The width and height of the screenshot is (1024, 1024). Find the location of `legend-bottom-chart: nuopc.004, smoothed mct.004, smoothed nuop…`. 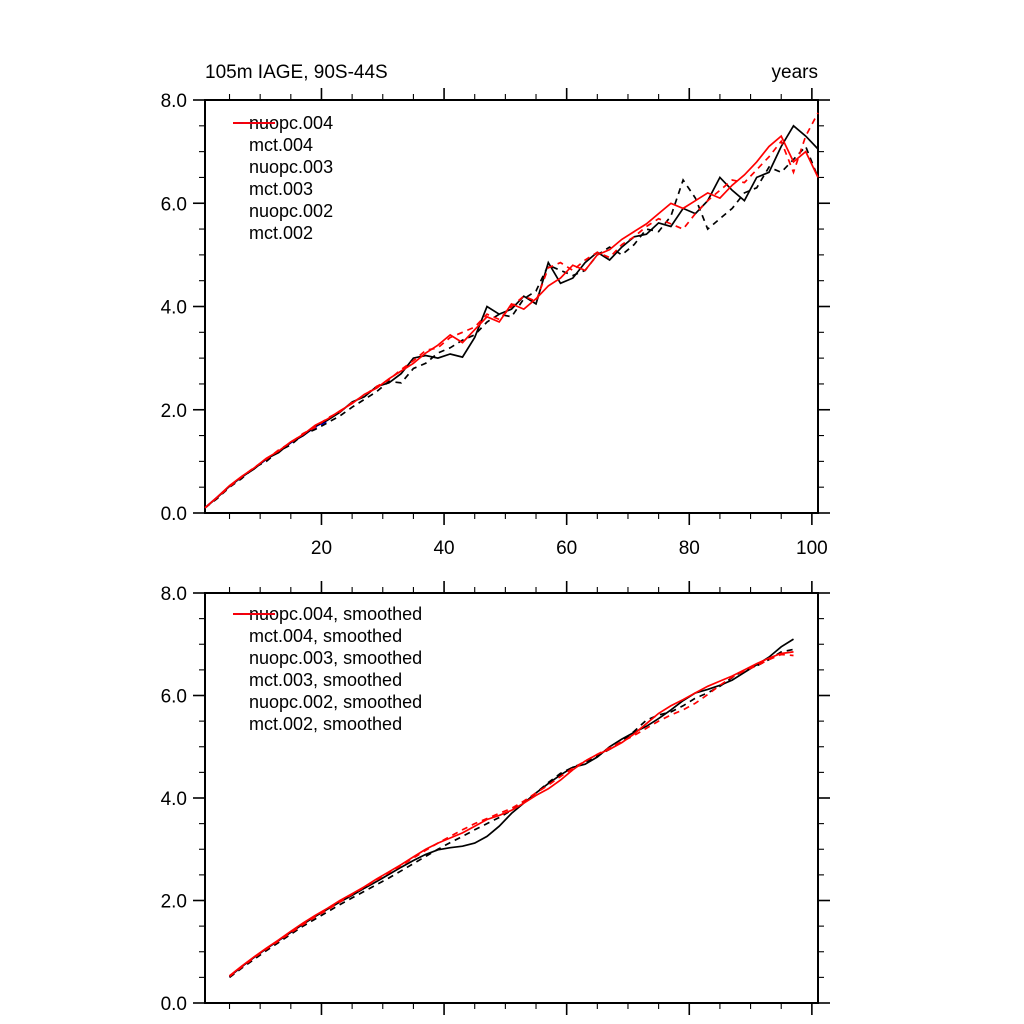

legend-bottom-chart: nuopc.004, smoothed mct.004, smoothed nuop… is located at coordinates (326, 669).